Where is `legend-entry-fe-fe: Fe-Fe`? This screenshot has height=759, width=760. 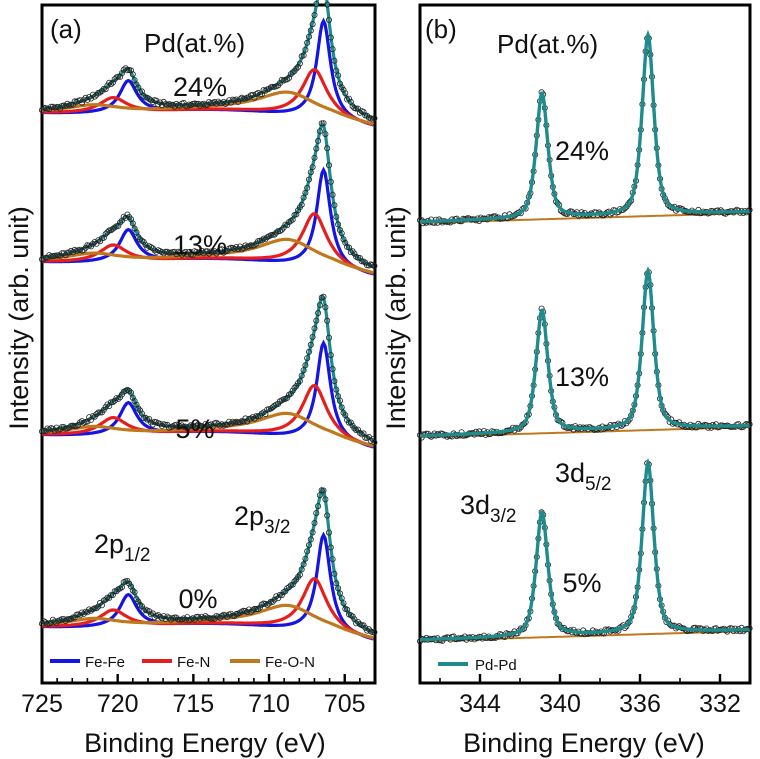 legend-entry-fe-fe: Fe-Fe is located at coordinates (105, 662).